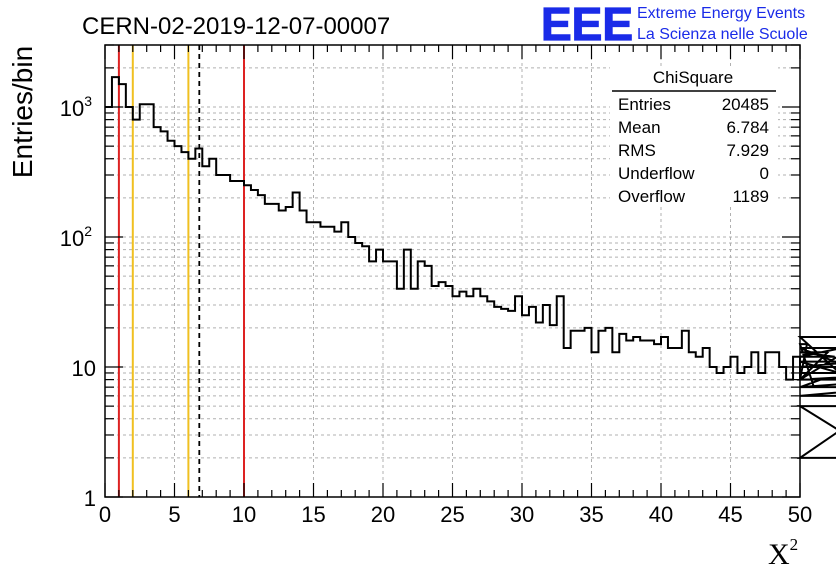 The height and width of the screenshot is (577, 836). I want to click on chart-title: CERN-02-2019-12-07-00007, so click(236, 26).